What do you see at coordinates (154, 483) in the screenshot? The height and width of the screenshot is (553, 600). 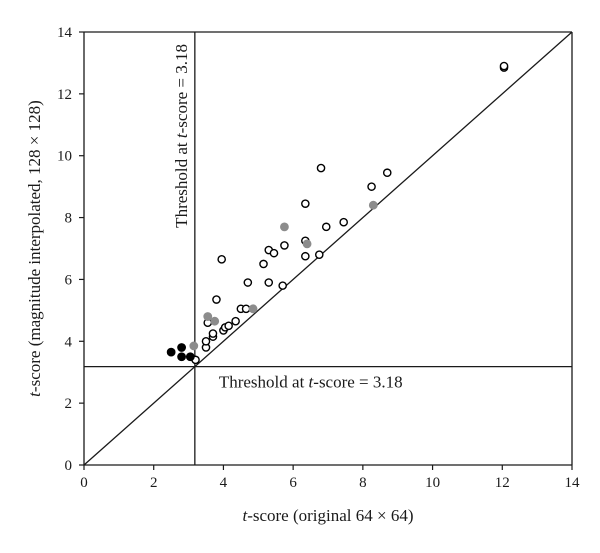 I see `x-tick-label: 2` at bounding box center [154, 483].